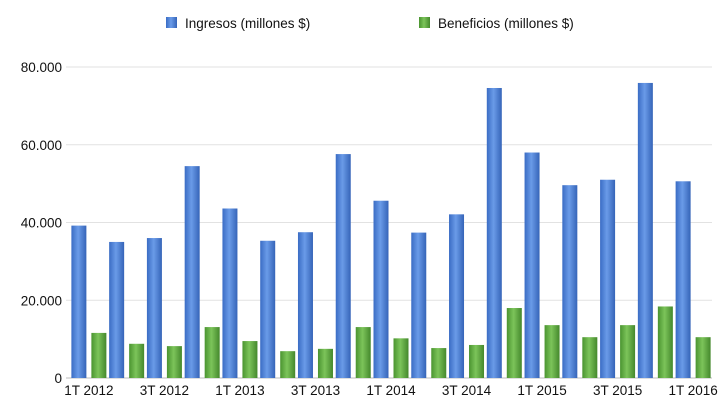 The height and width of the screenshot is (404, 722). What do you see at coordinates (617, 390) in the screenshot?
I see `x-tick-label: 3T 2015` at bounding box center [617, 390].